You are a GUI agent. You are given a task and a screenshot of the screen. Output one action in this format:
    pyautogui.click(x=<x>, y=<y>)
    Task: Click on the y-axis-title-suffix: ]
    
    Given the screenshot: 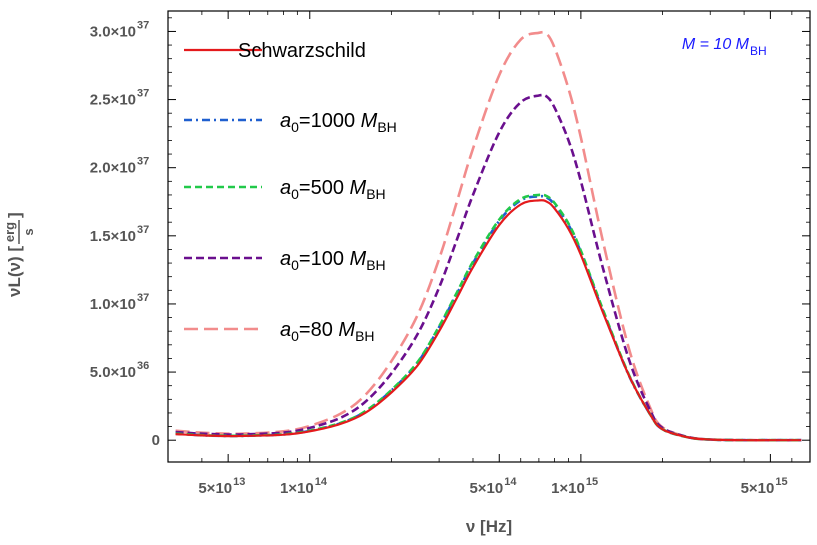 What is the action you would take?
    pyautogui.click(x=14, y=215)
    